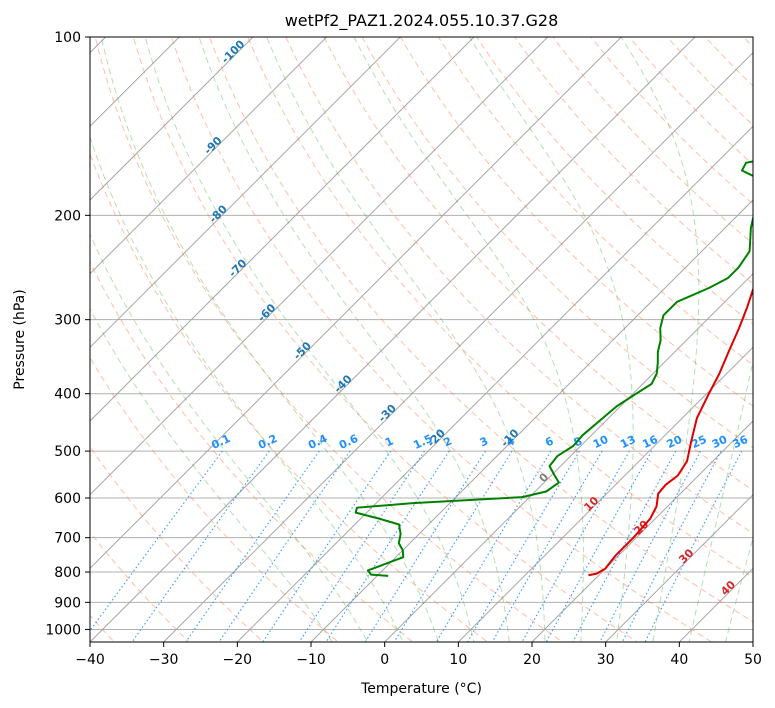  What do you see at coordinates (67, 573) in the screenshot?
I see `y-tick-label: 800` at bounding box center [67, 573].